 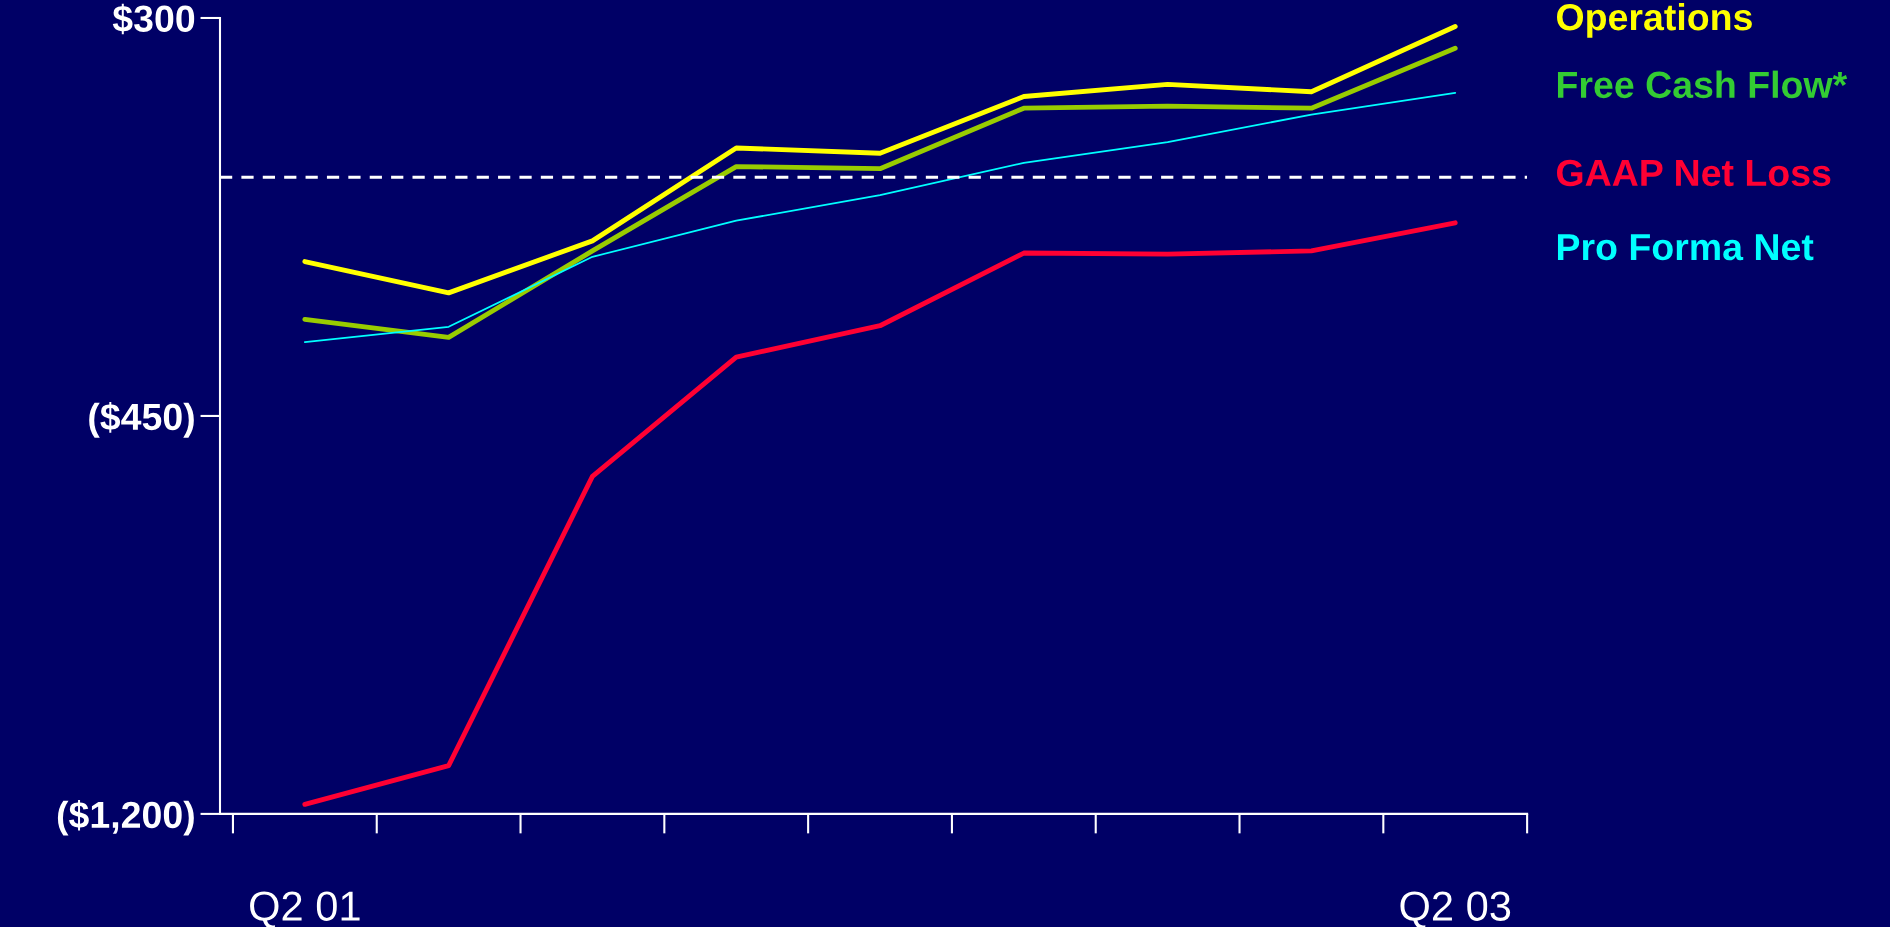 What do you see at coordinates (1654, 20) in the screenshot?
I see `text: Operations` at bounding box center [1654, 20].